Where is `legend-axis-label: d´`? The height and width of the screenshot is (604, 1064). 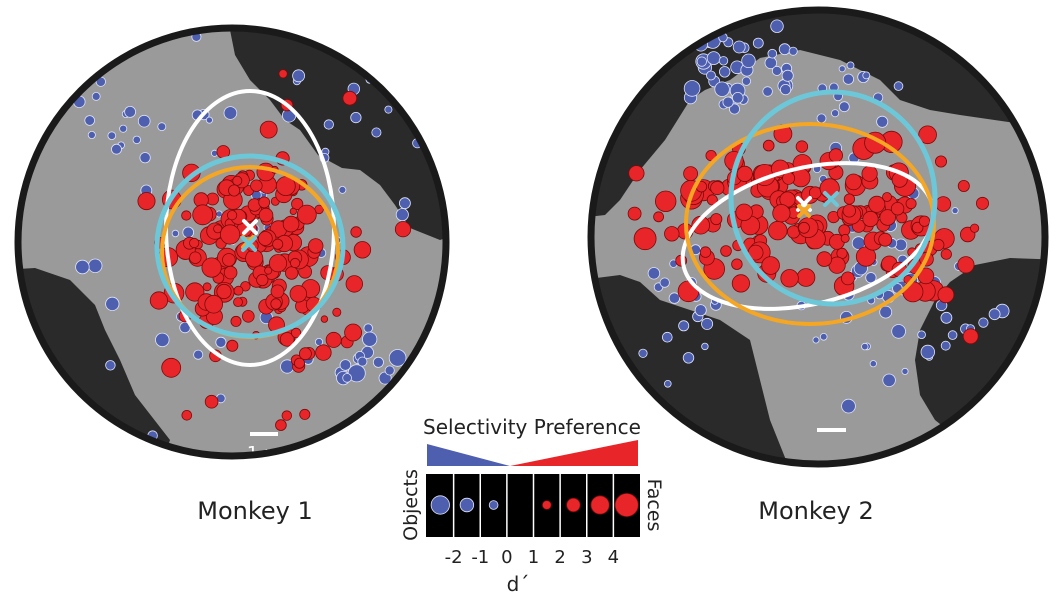 legend-axis-label: d´ is located at coordinates (518, 584).